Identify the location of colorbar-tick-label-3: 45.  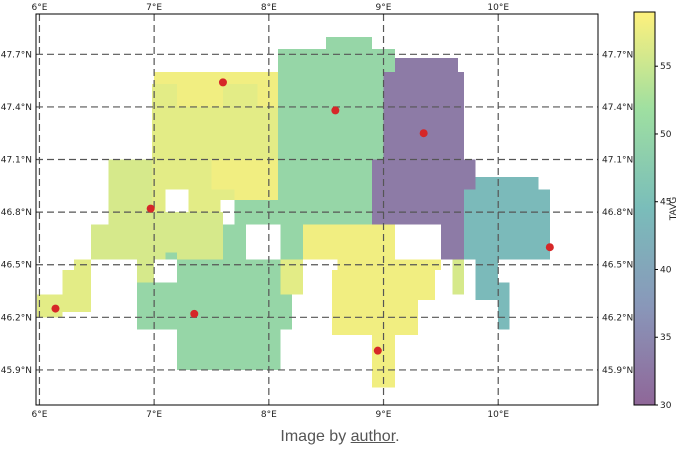
(665, 203).